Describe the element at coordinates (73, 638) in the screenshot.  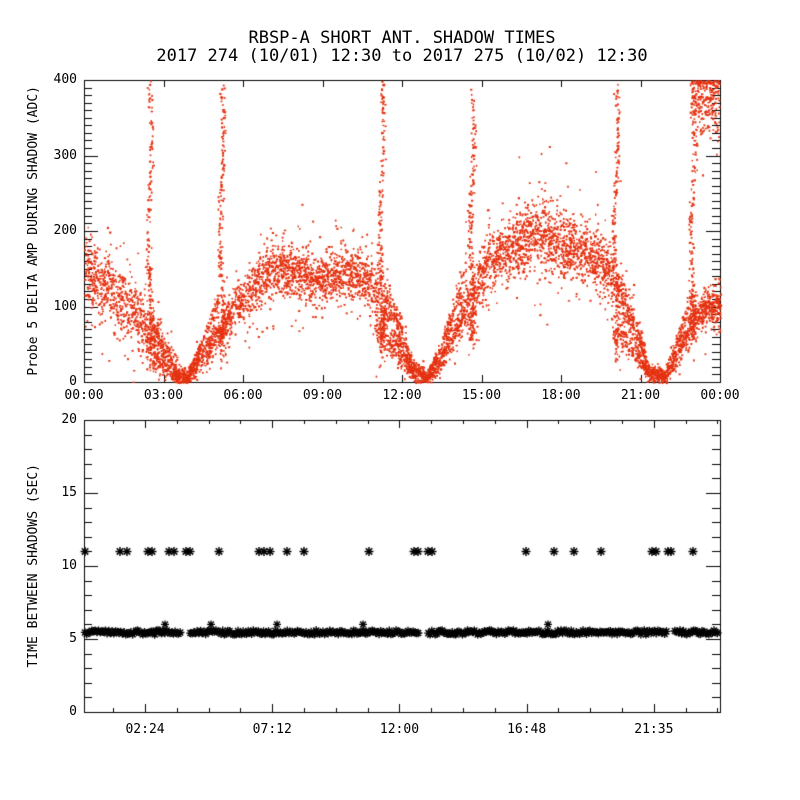
I see `bottom-y-tick-label: 5` at that location.